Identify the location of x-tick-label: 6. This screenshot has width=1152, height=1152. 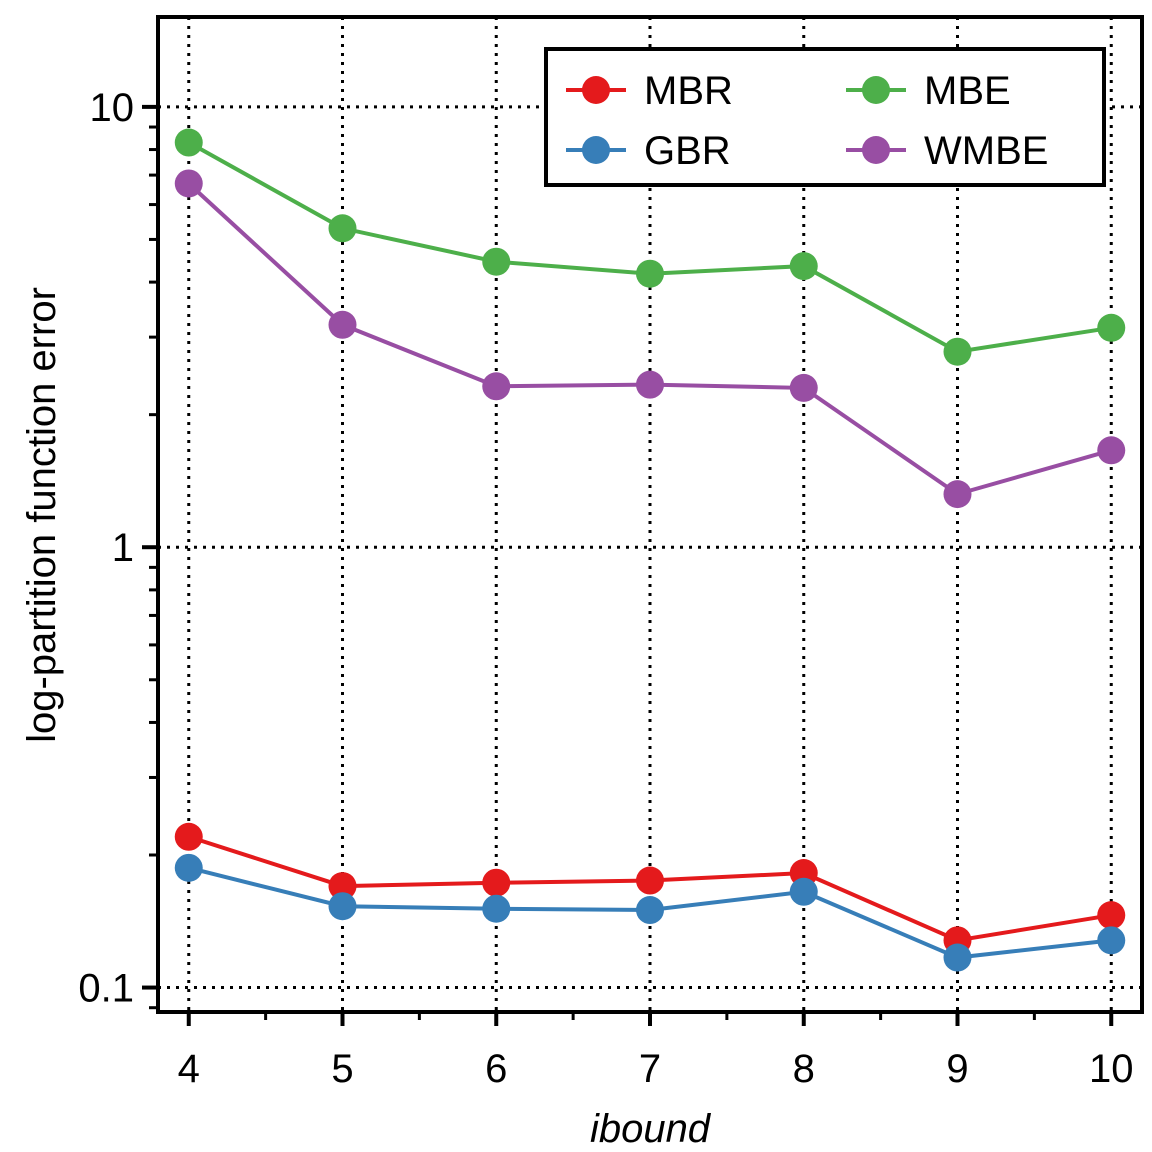
(496, 1069).